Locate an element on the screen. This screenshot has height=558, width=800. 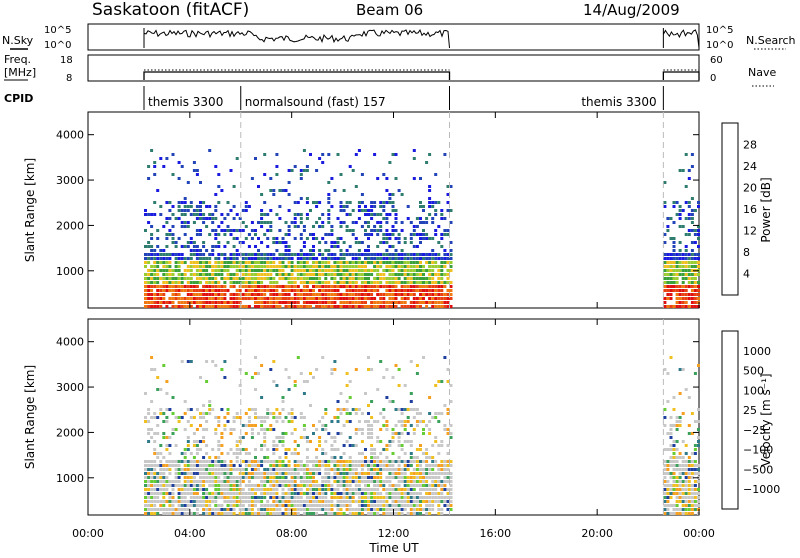
y-tick-label-power-0: 1000 is located at coordinates (70, 271).